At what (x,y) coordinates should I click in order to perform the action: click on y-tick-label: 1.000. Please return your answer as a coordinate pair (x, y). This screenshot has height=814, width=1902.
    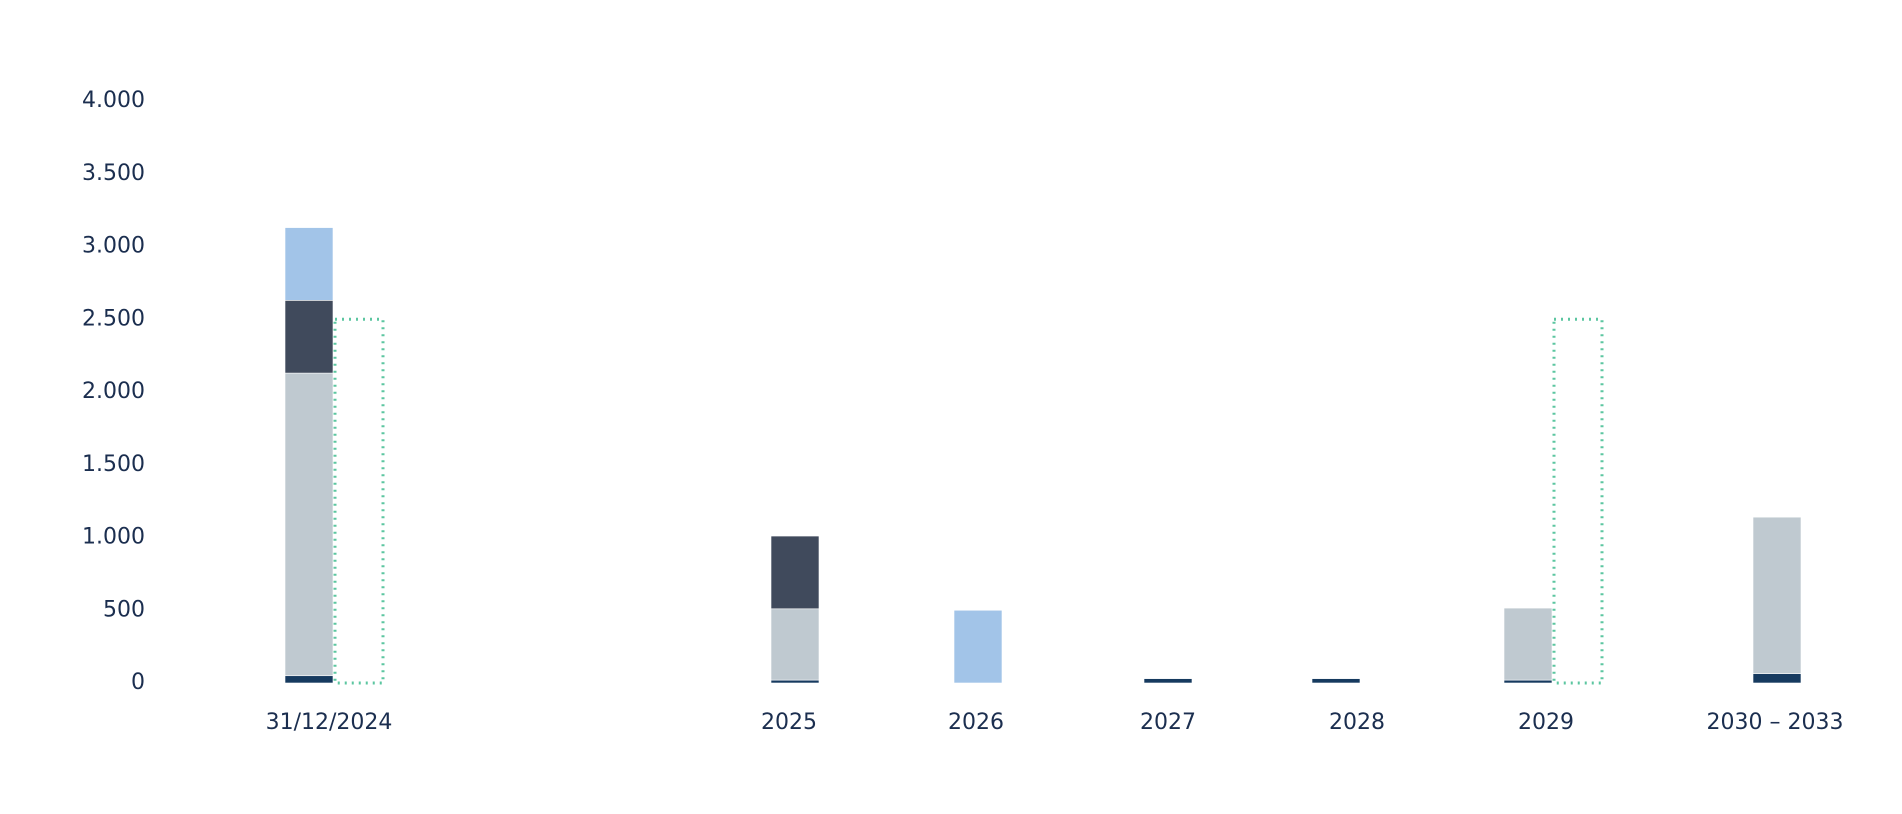
    Looking at the image, I should click on (113, 537).